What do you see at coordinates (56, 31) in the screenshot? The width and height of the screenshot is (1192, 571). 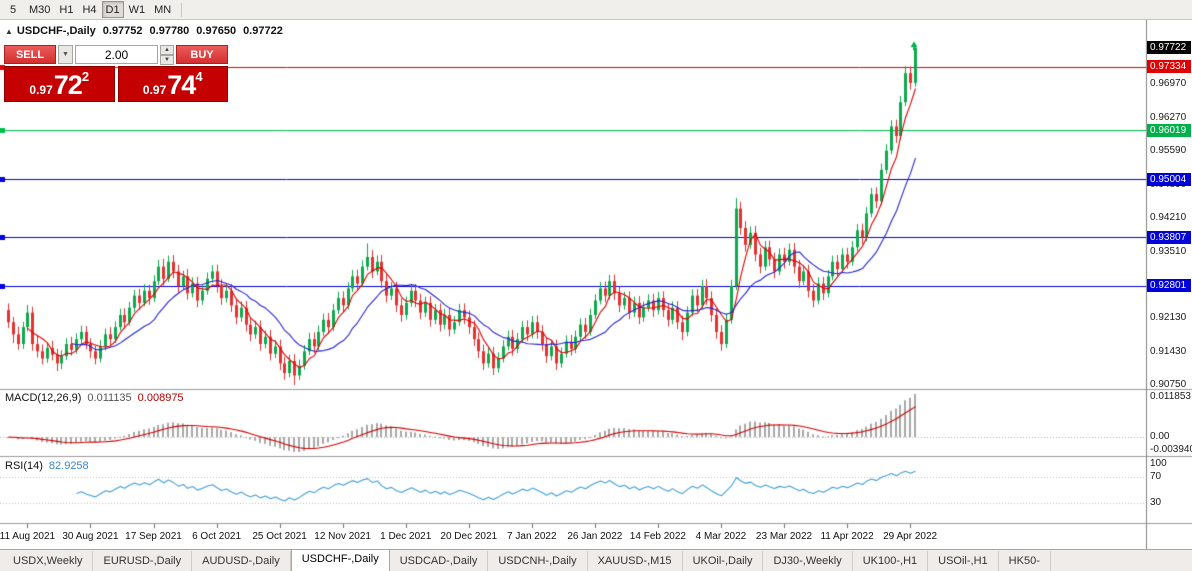 I see `symbol-label: USDCHF-,Daily` at bounding box center [56, 31].